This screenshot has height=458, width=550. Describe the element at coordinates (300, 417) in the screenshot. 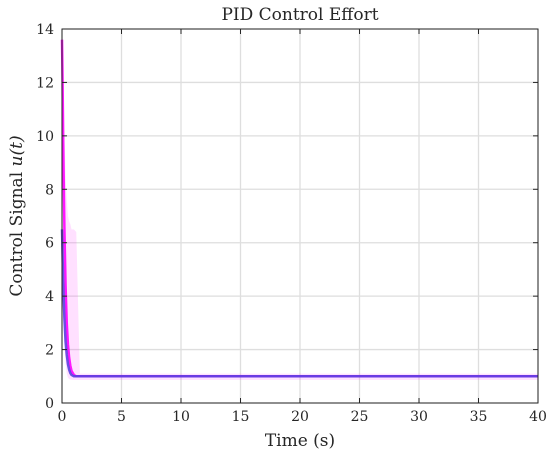

I see `x-tick-label: 20` at that location.